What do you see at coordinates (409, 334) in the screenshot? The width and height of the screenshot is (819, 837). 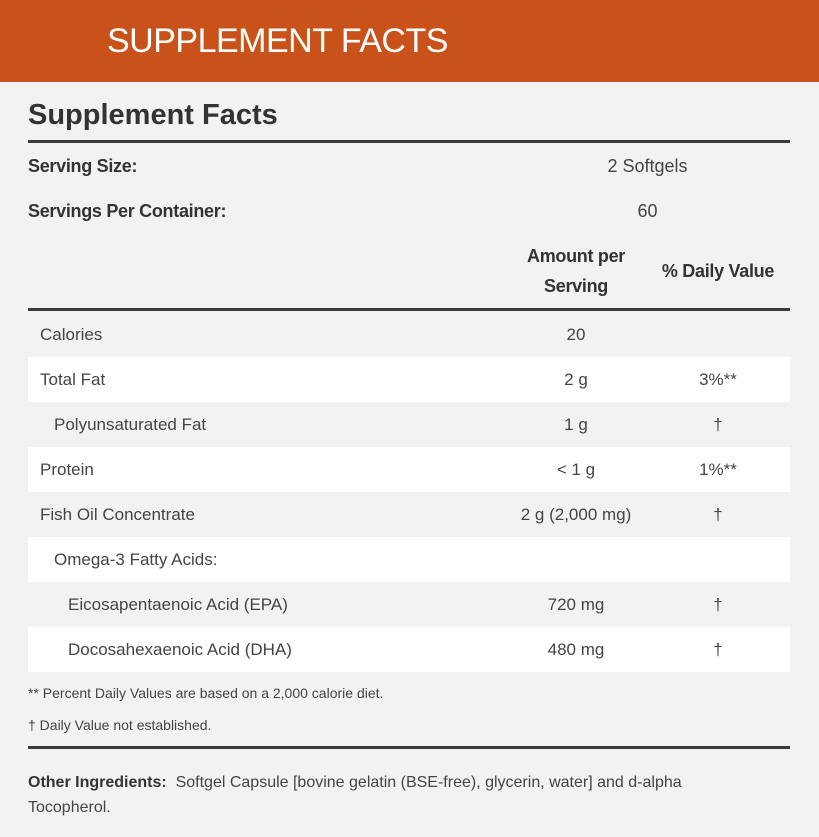 I see `table-row: Calories 20` at bounding box center [409, 334].